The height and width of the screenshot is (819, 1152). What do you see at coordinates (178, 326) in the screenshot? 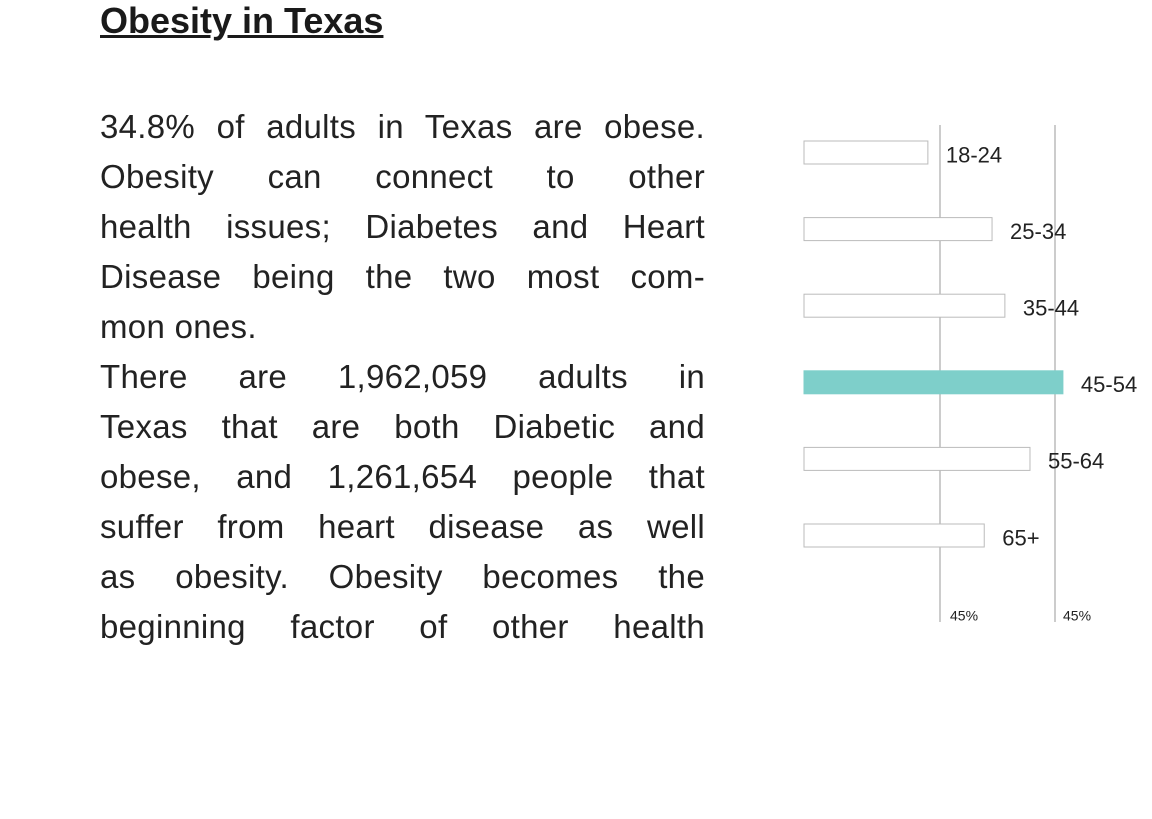
I see `text-line: mon ones.` at bounding box center [178, 326].